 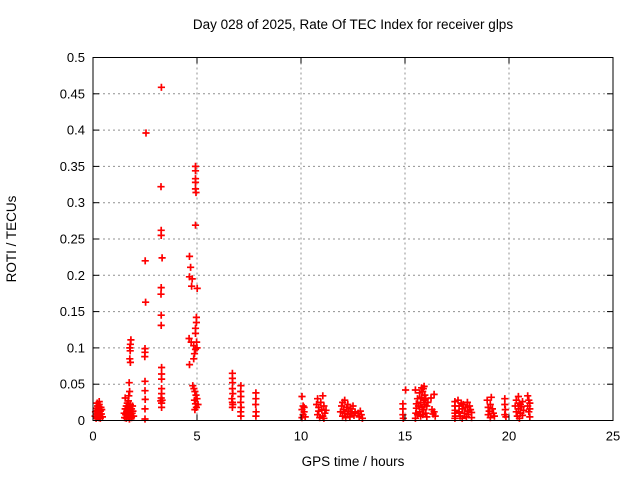 I want to click on y-tick-label: 0.4, so click(x=76, y=130).